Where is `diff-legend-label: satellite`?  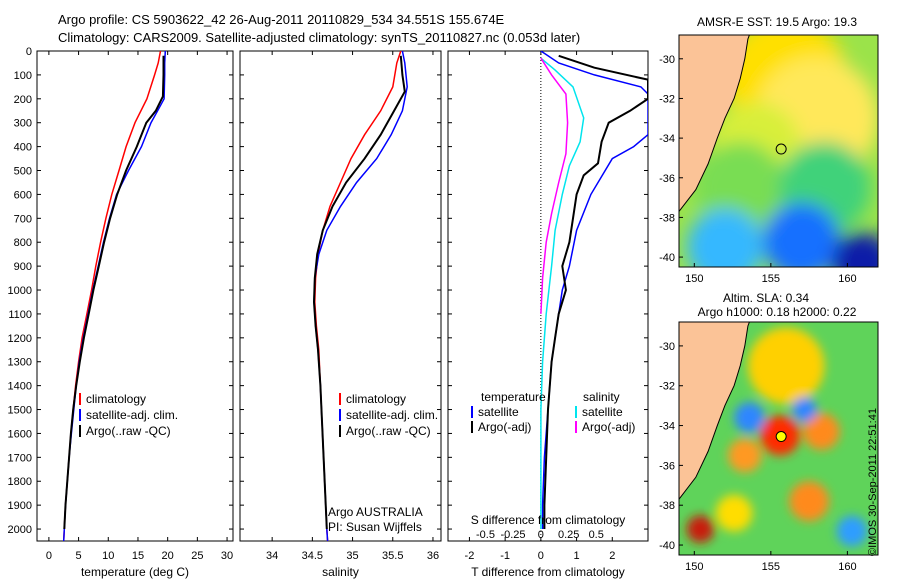 diff-legend-label: satellite is located at coordinates (498, 412).